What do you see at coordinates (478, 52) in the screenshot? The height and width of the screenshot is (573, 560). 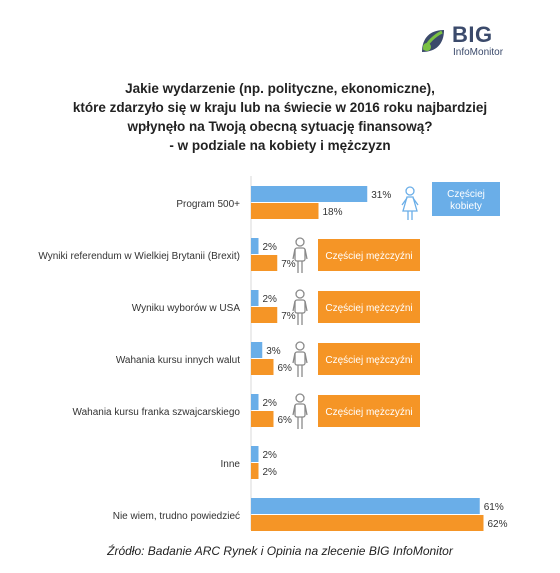 I see `logo-subtext: InfoMonitor` at bounding box center [478, 52].